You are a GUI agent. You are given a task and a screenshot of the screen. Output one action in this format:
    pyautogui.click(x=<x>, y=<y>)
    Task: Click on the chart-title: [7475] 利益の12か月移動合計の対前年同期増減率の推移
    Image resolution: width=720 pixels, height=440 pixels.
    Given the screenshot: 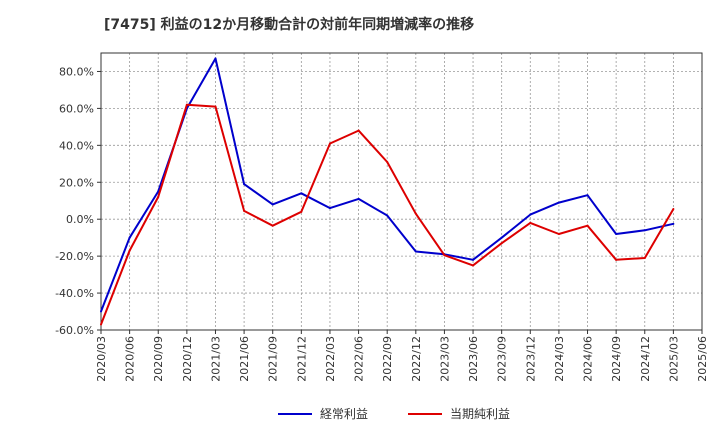 What is the action you would take?
    pyautogui.click(x=289, y=25)
    